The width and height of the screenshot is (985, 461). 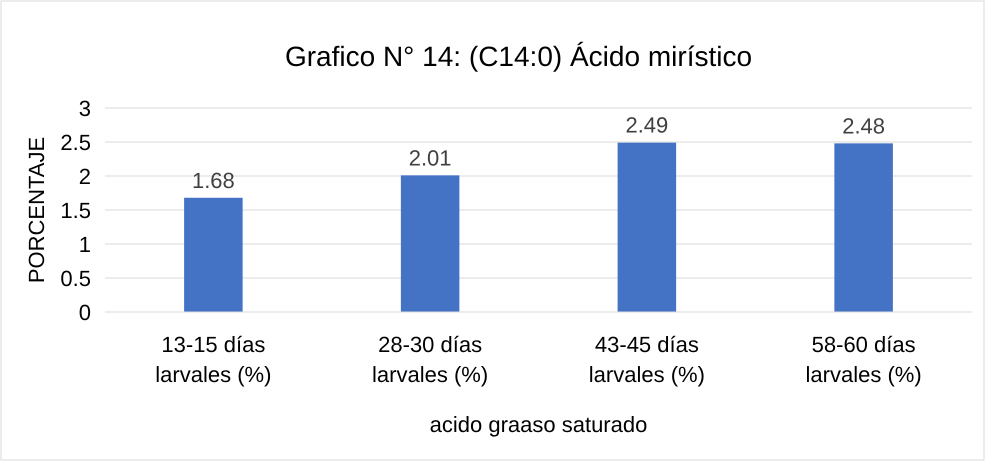 What do you see at coordinates (36, 210) in the screenshot?
I see `y-axis-title: PORCENTAJE` at bounding box center [36, 210].